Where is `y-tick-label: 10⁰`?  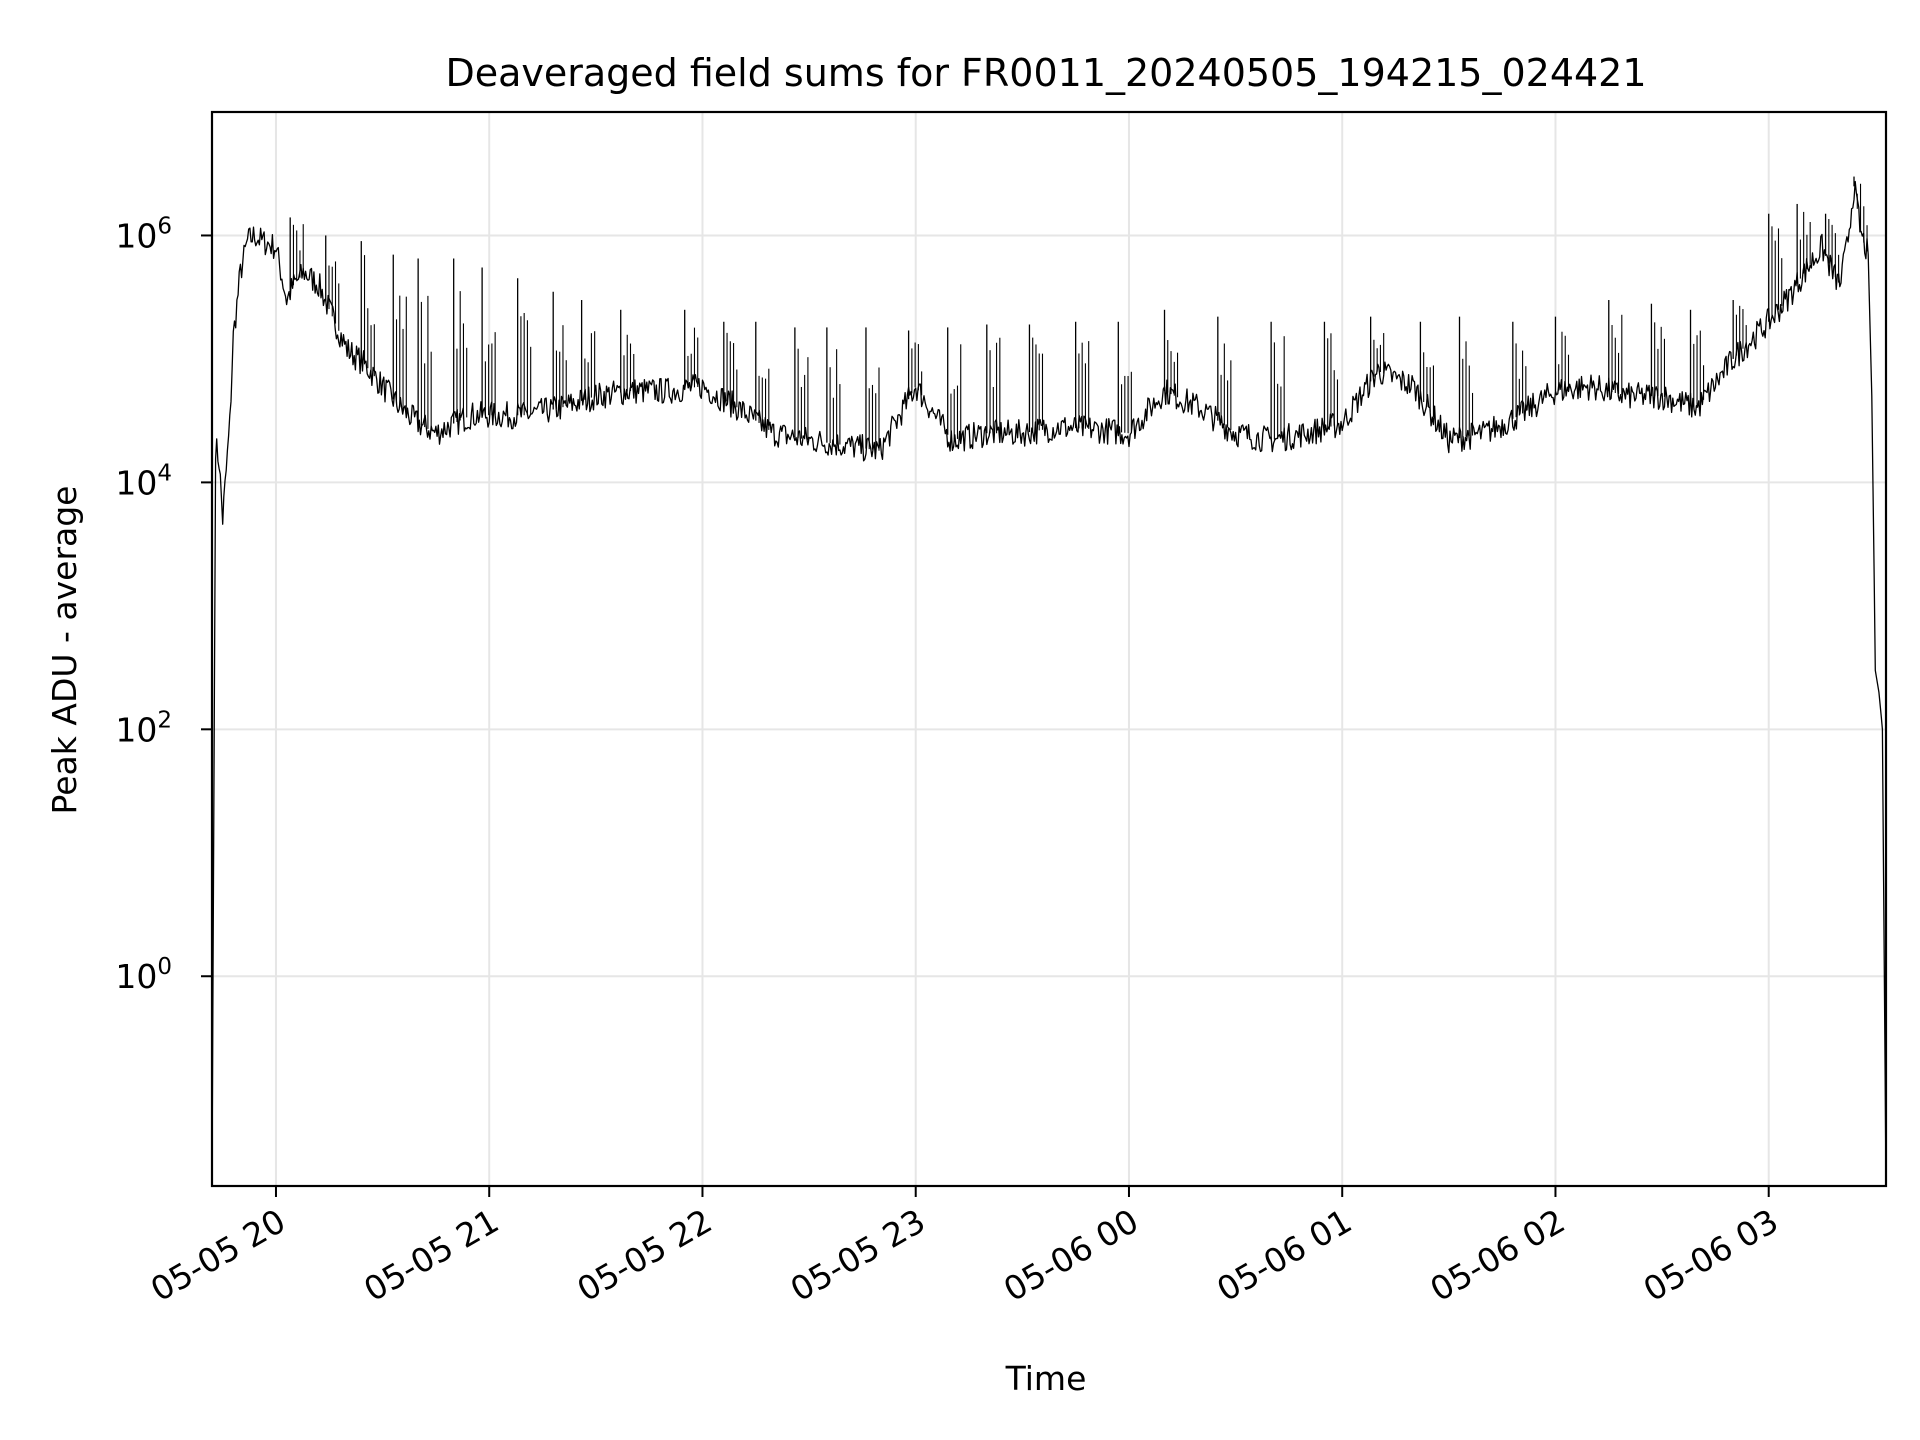 y-tick-label: 10⁰ is located at coordinates (143, 975).